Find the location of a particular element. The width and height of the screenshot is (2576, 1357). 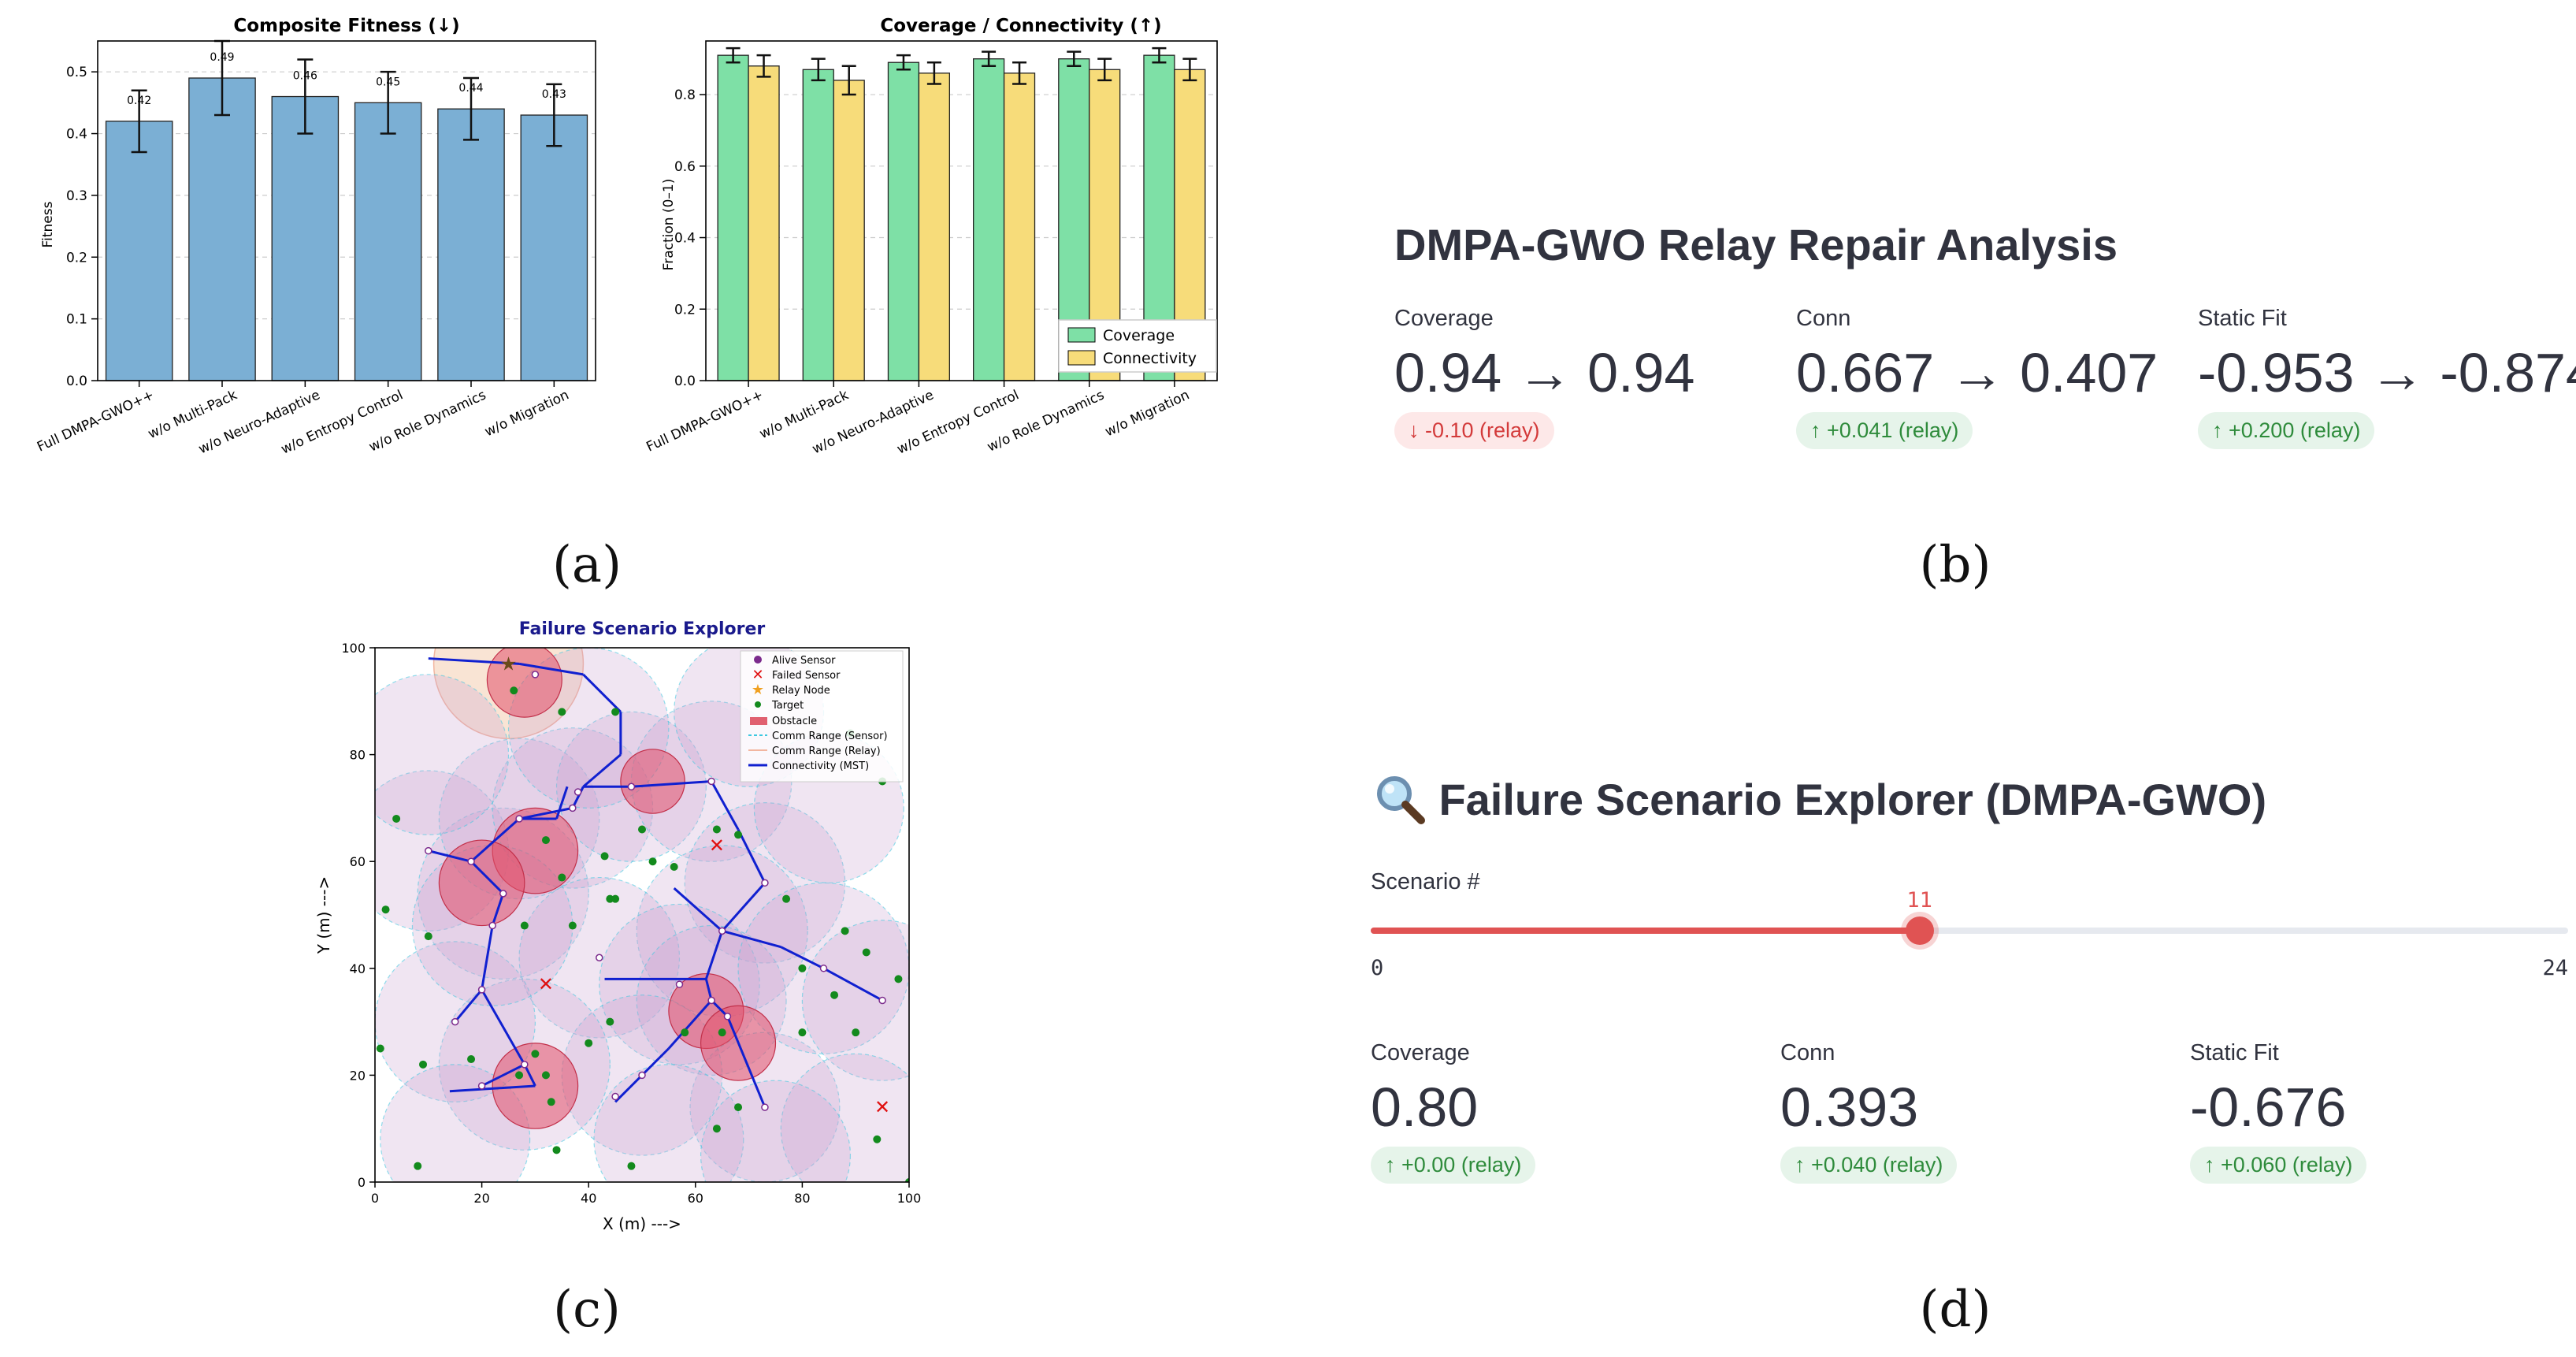

scenario-slider: 11 0 24 is located at coordinates (1969, 938).